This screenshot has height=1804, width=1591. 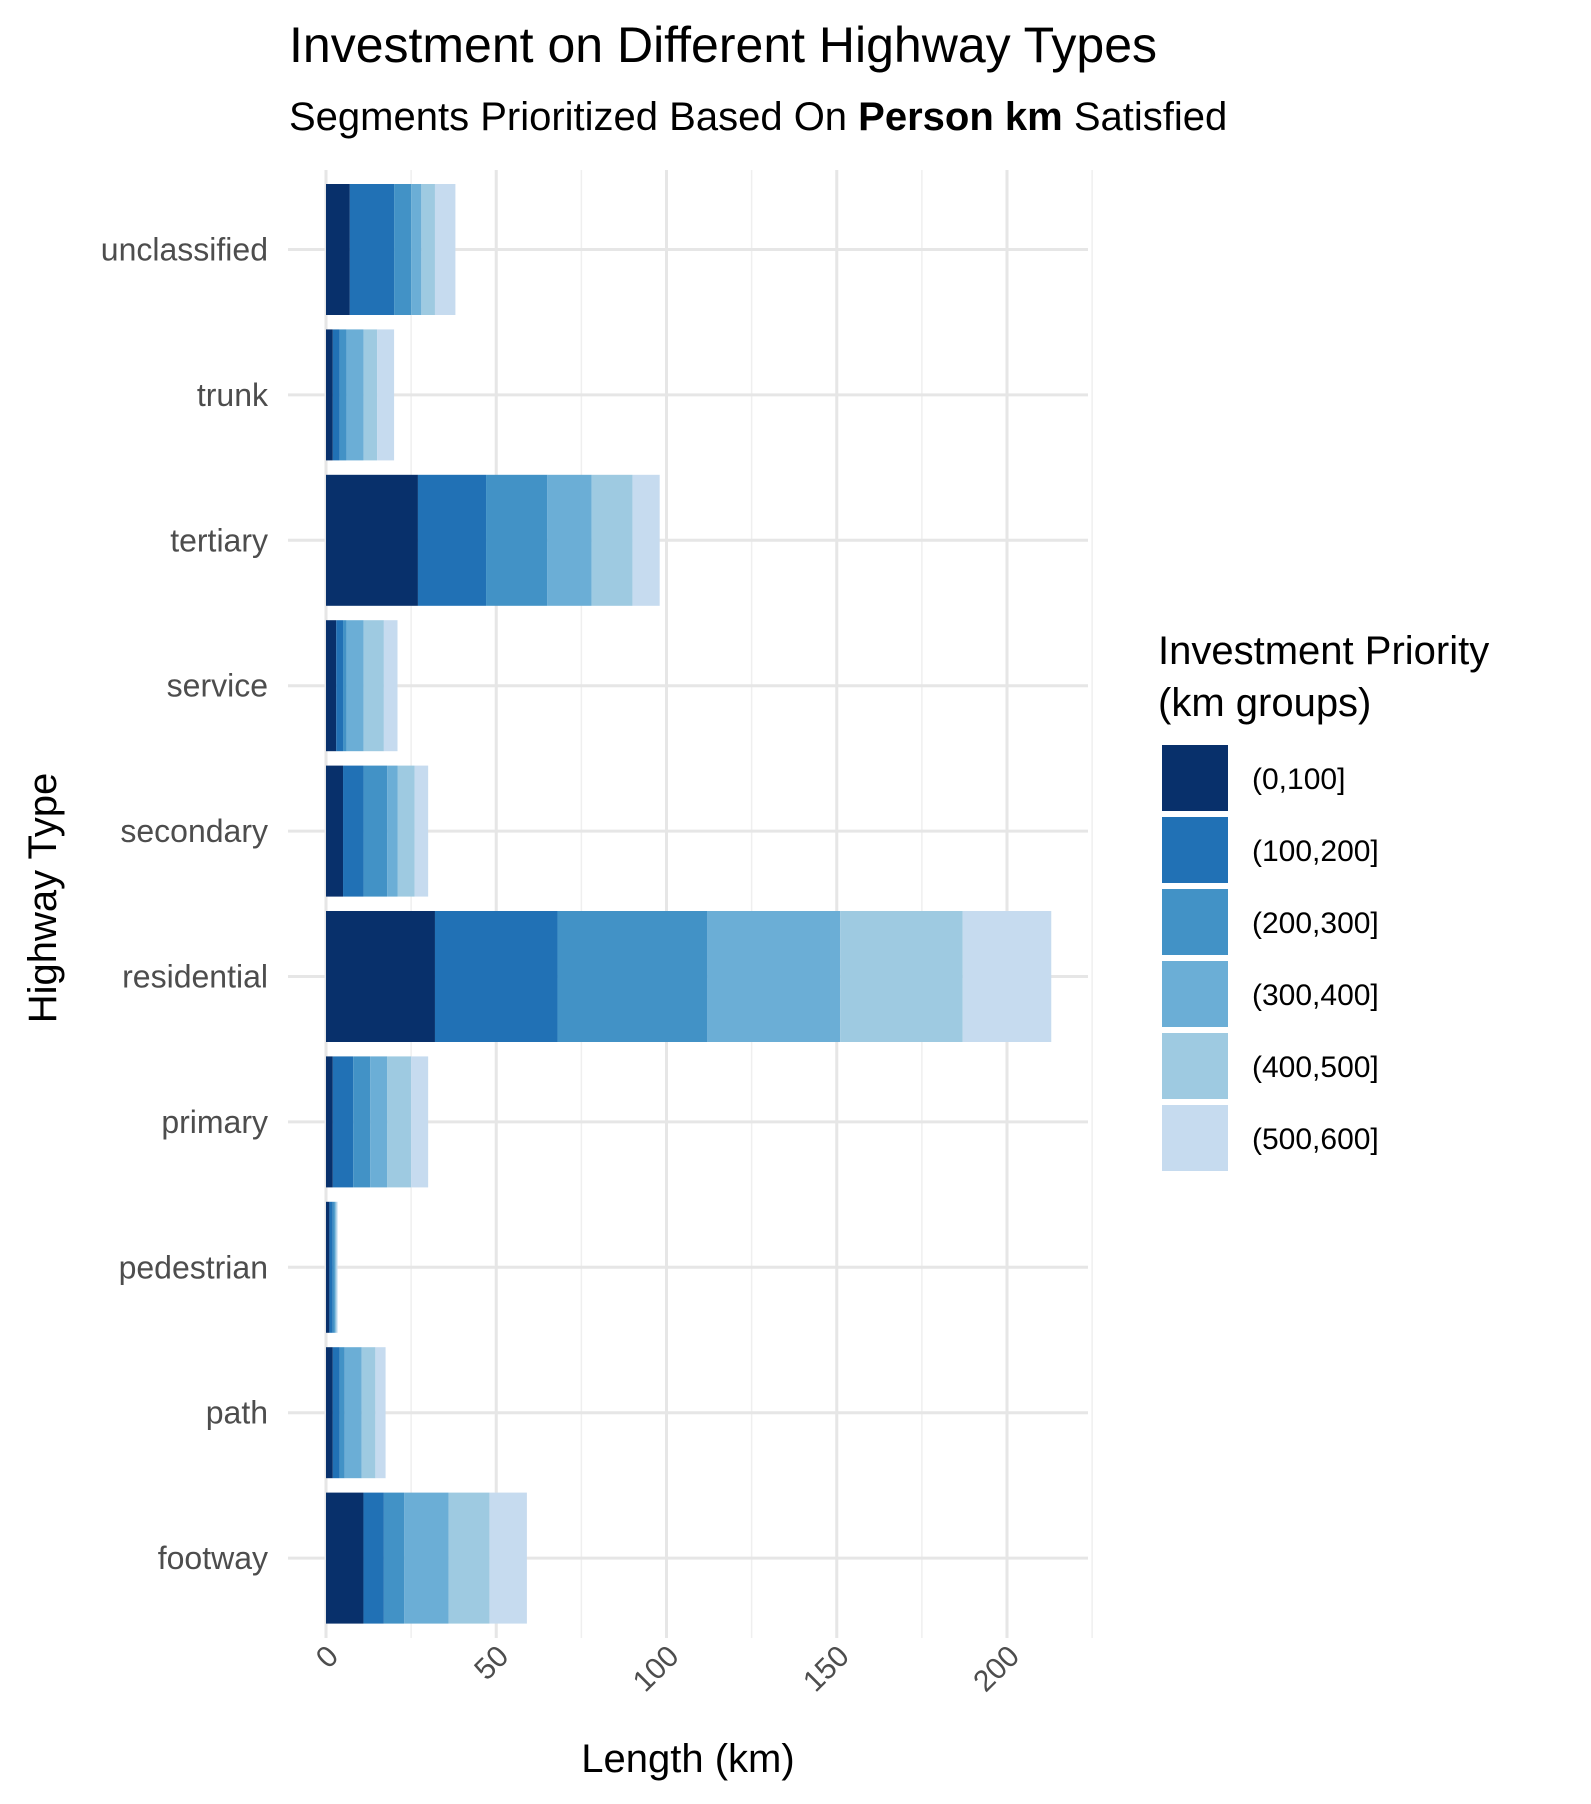 What do you see at coordinates (233, 395) in the screenshot?
I see `y-tick-label: trunk` at bounding box center [233, 395].